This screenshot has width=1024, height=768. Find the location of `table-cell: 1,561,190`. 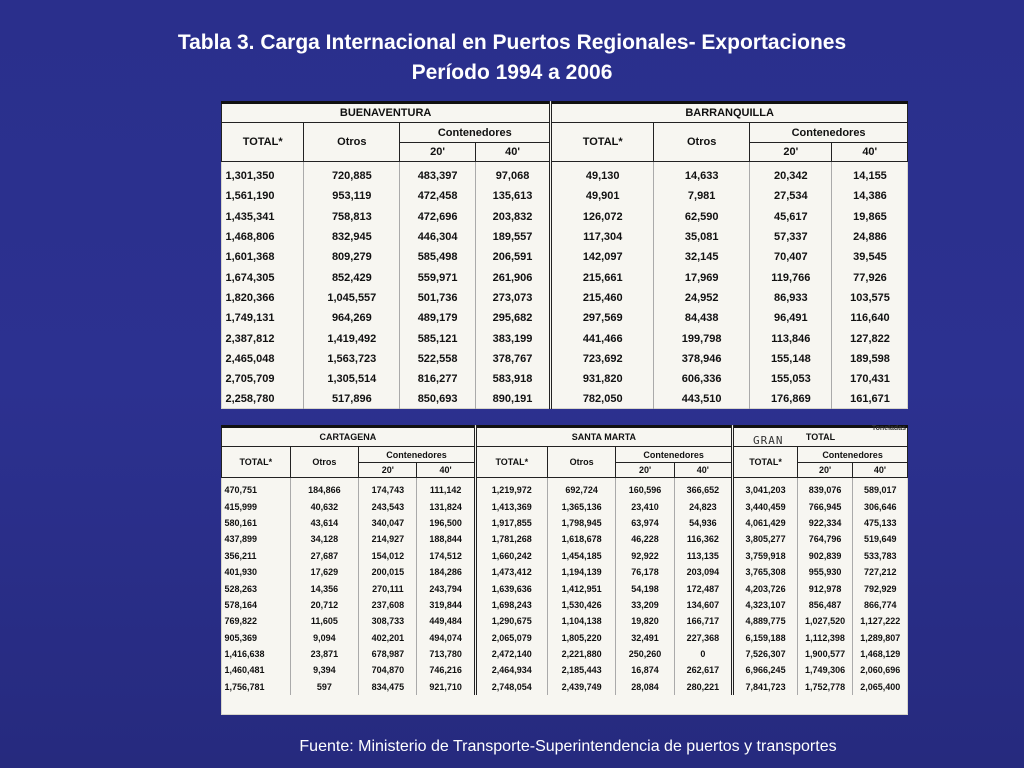

table-cell: 1,561,190 is located at coordinates (250, 196).